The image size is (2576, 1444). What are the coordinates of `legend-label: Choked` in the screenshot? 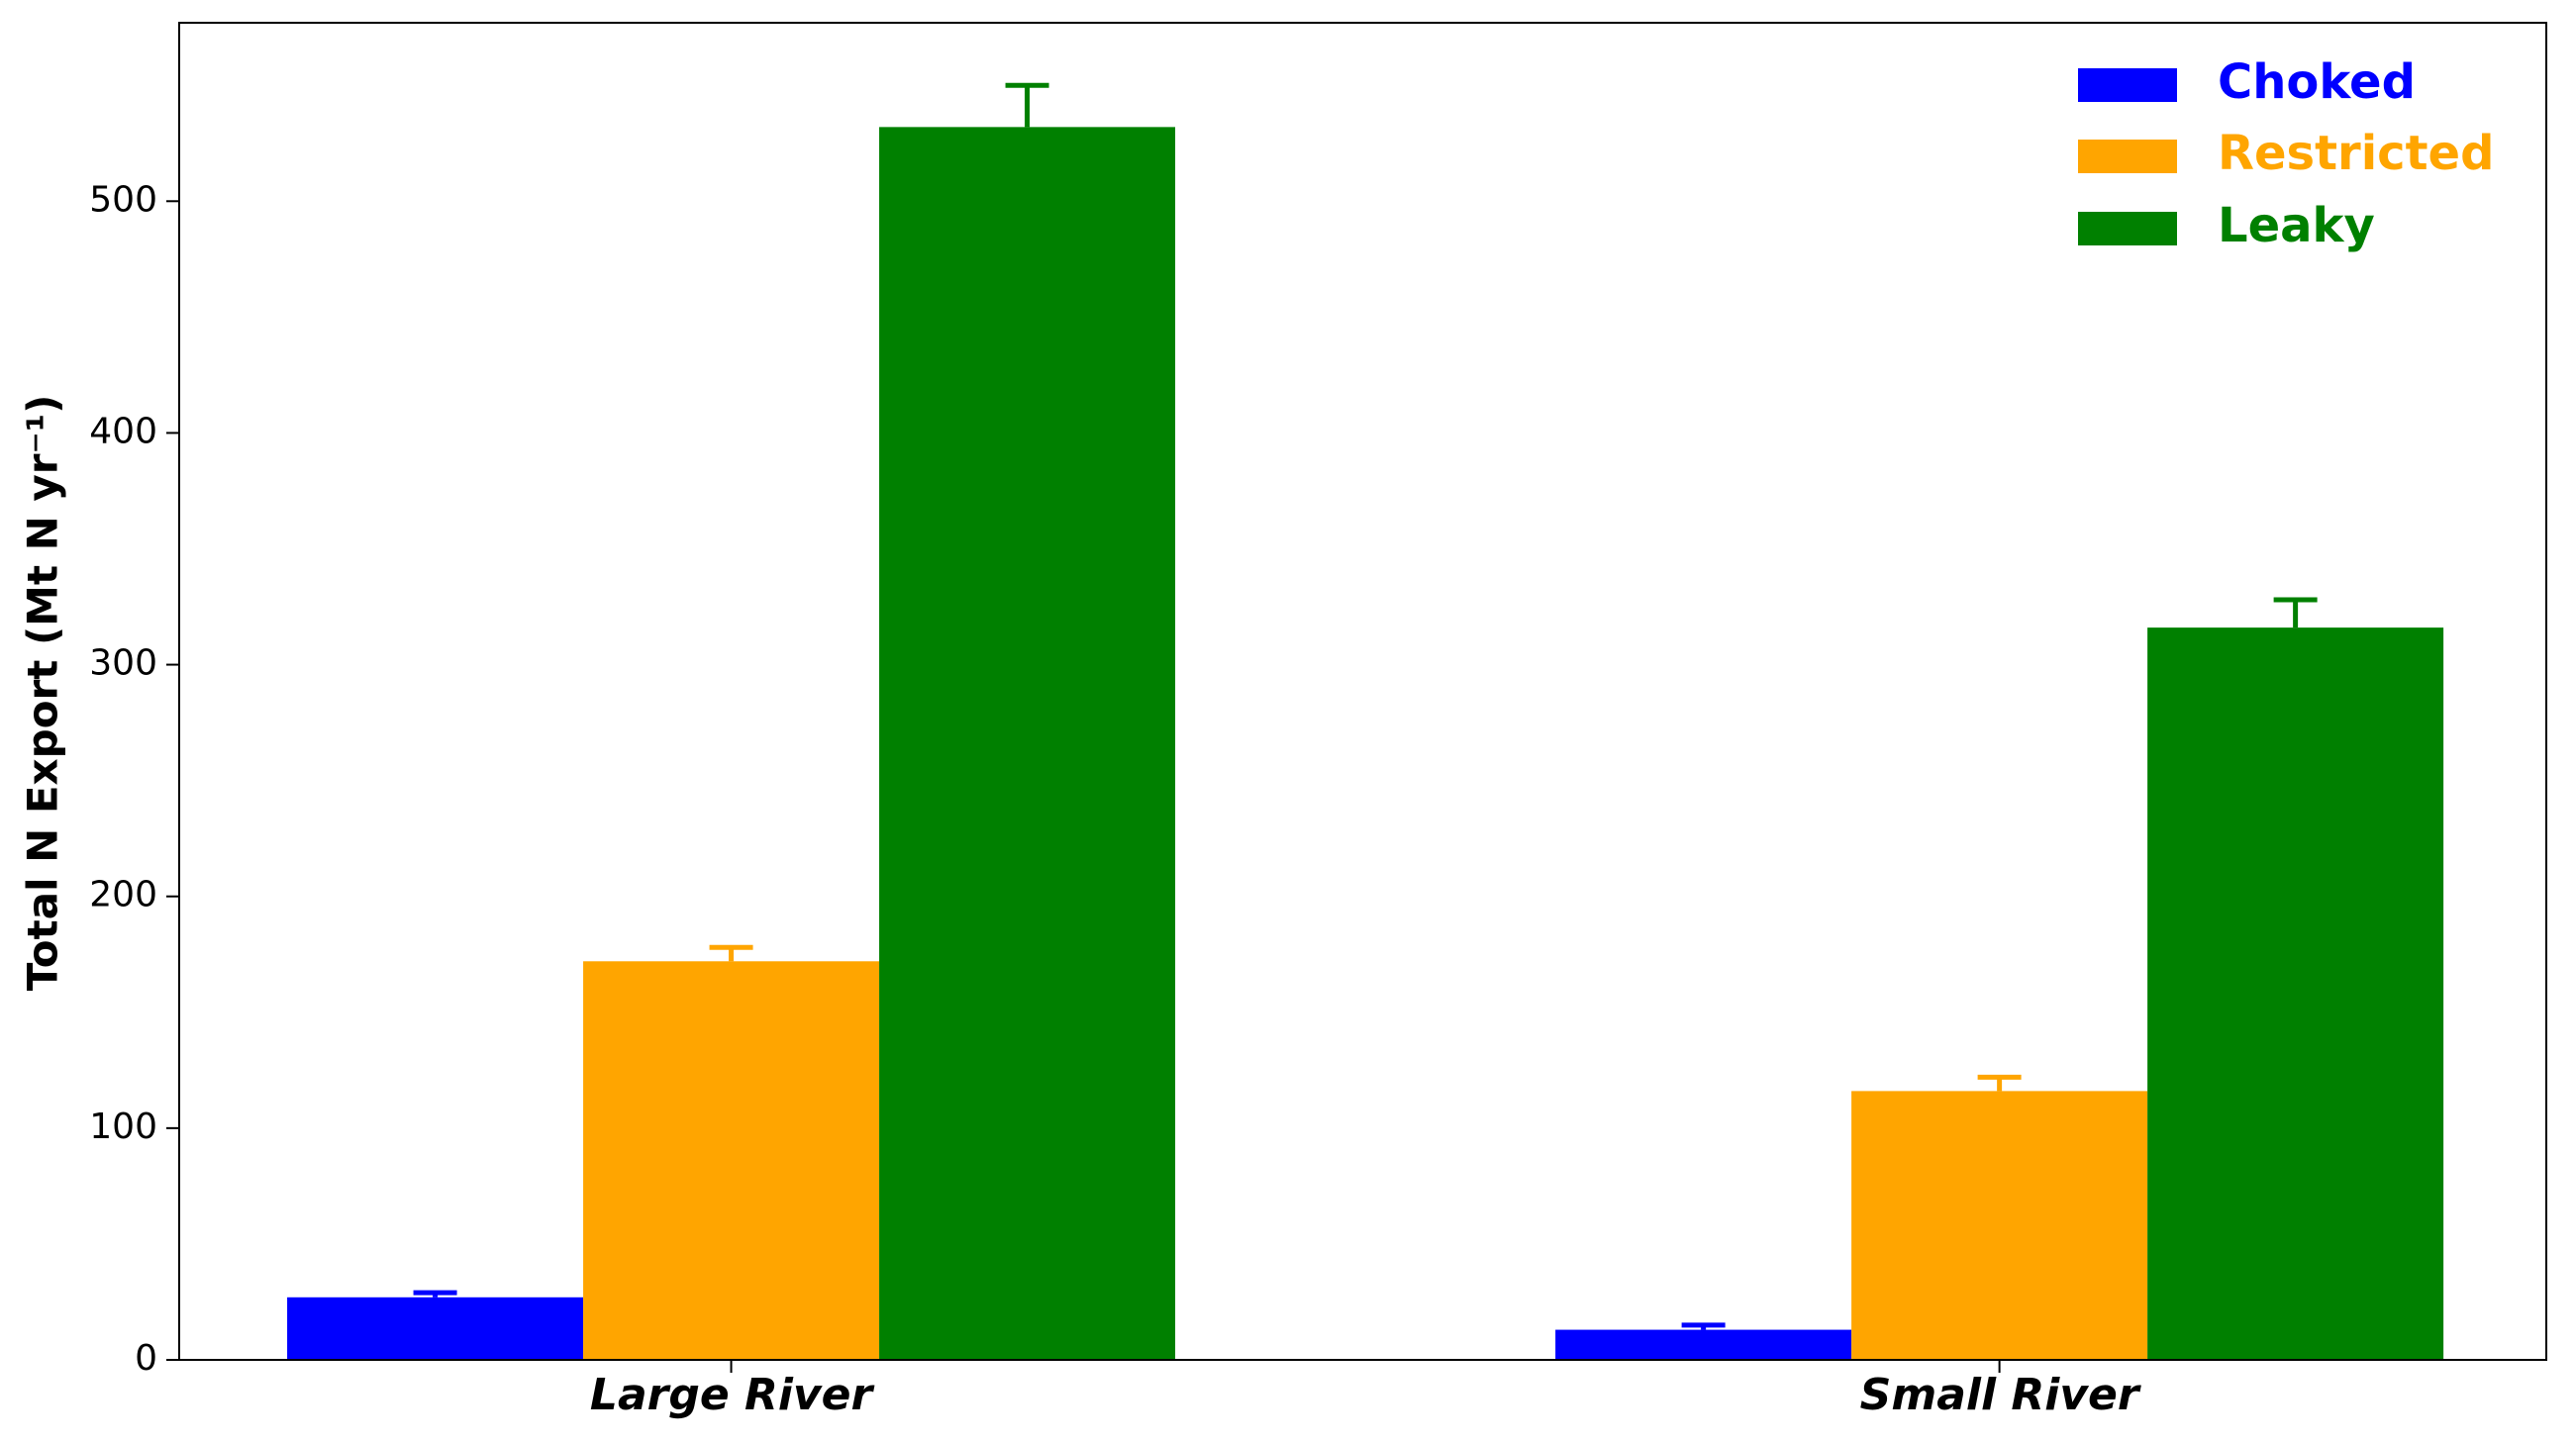 It's located at (2317, 82).